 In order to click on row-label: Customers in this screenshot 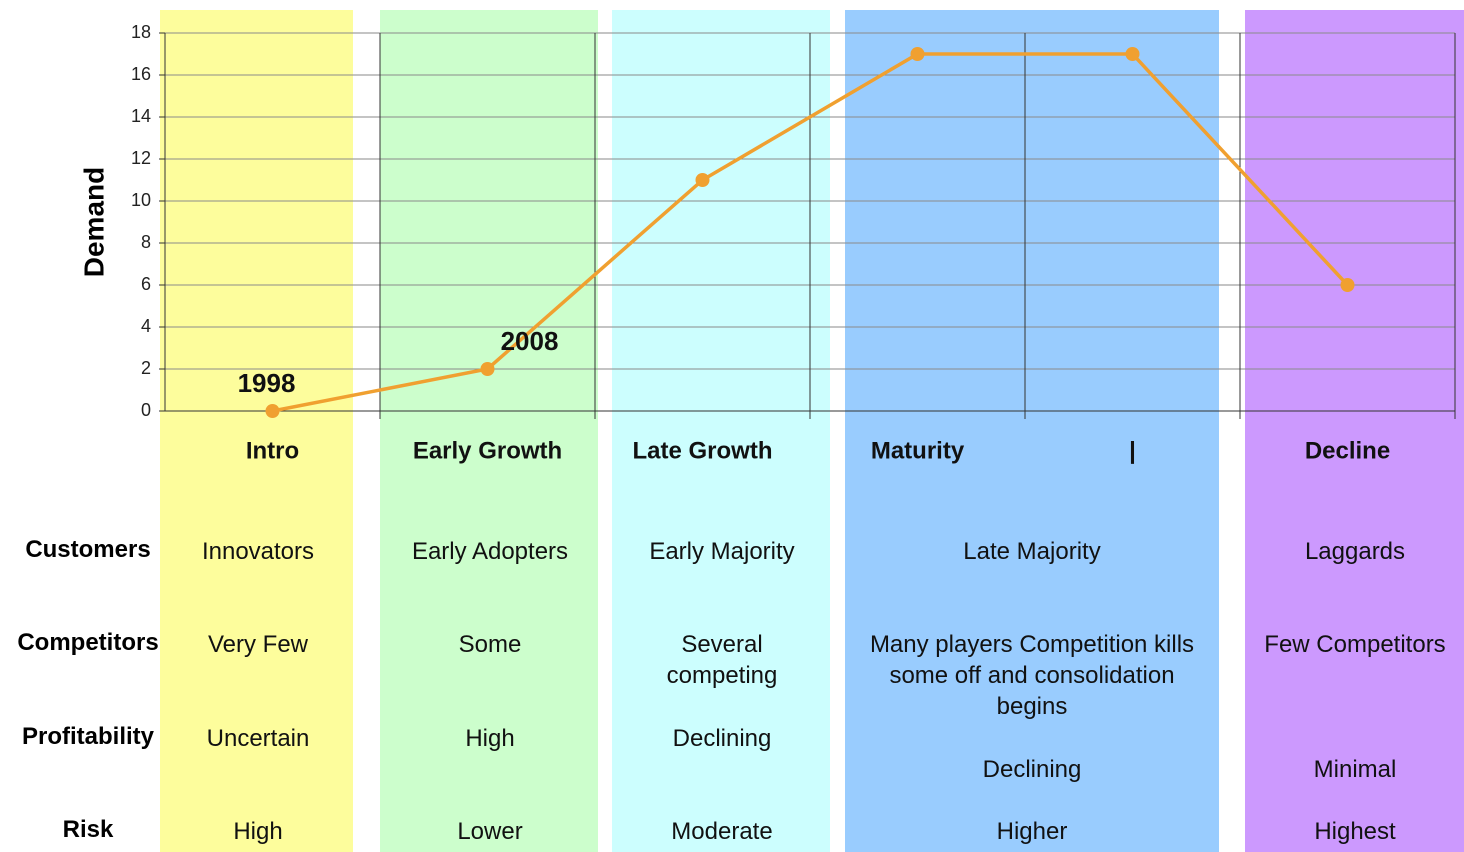, I will do `click(88, 549)`.